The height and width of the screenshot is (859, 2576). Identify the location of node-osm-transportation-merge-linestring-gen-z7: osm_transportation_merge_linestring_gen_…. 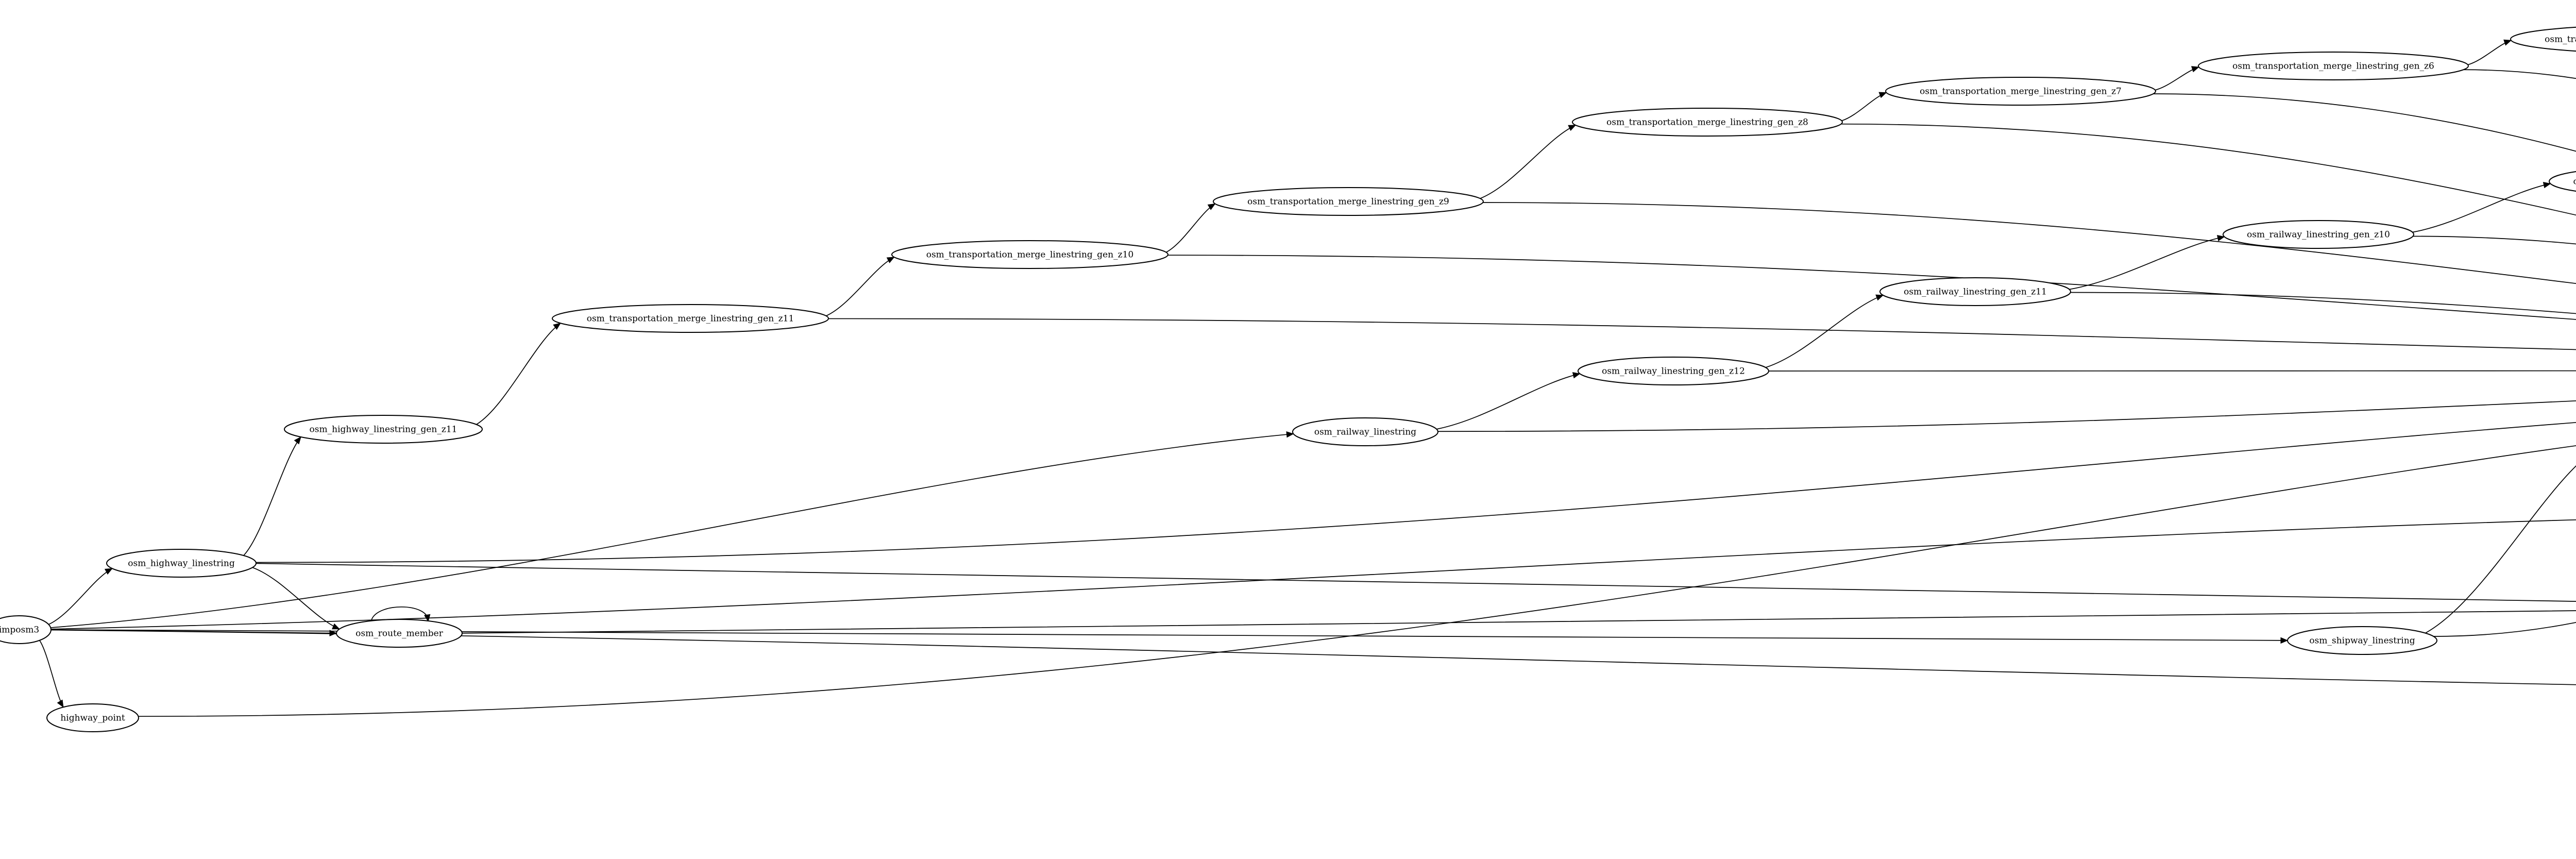
(2020, 91).